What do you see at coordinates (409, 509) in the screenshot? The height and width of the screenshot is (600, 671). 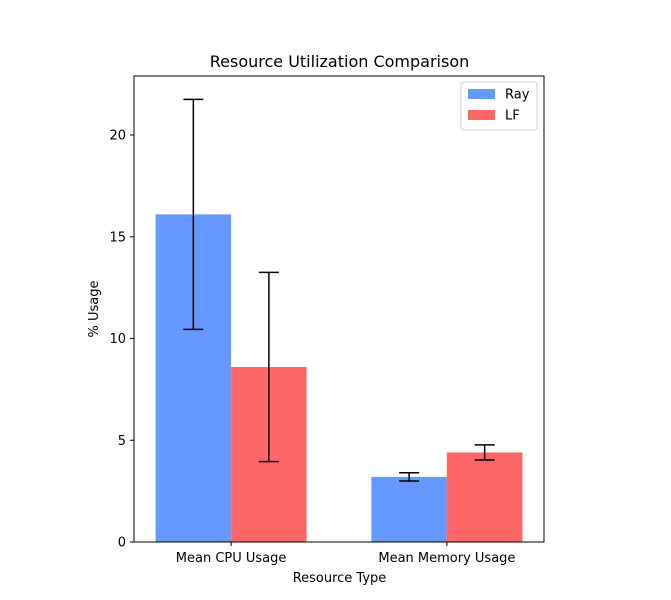 I see `bar-ray-mean-memory-usage` at bounding box center [409, 509].